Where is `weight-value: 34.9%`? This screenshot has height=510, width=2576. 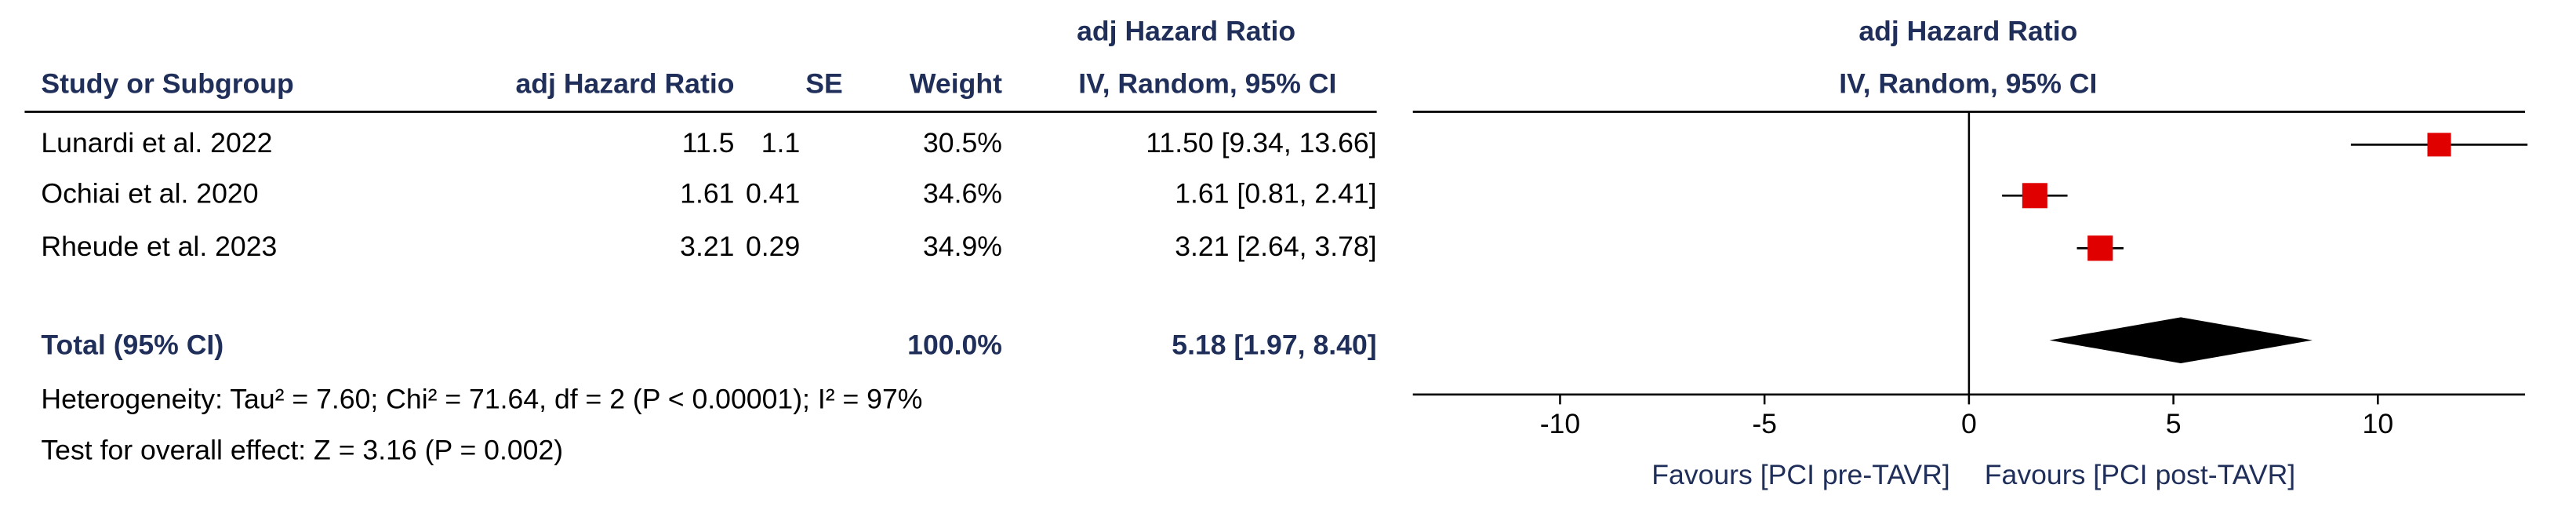 weight-value: 34.9% is located at coordinates (962, 246).